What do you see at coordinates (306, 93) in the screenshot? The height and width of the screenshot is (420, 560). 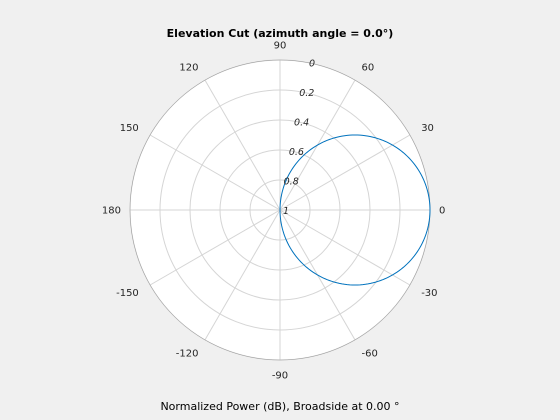 I see `radial-tick-label: 0.2` at bounding box center [306, 93].